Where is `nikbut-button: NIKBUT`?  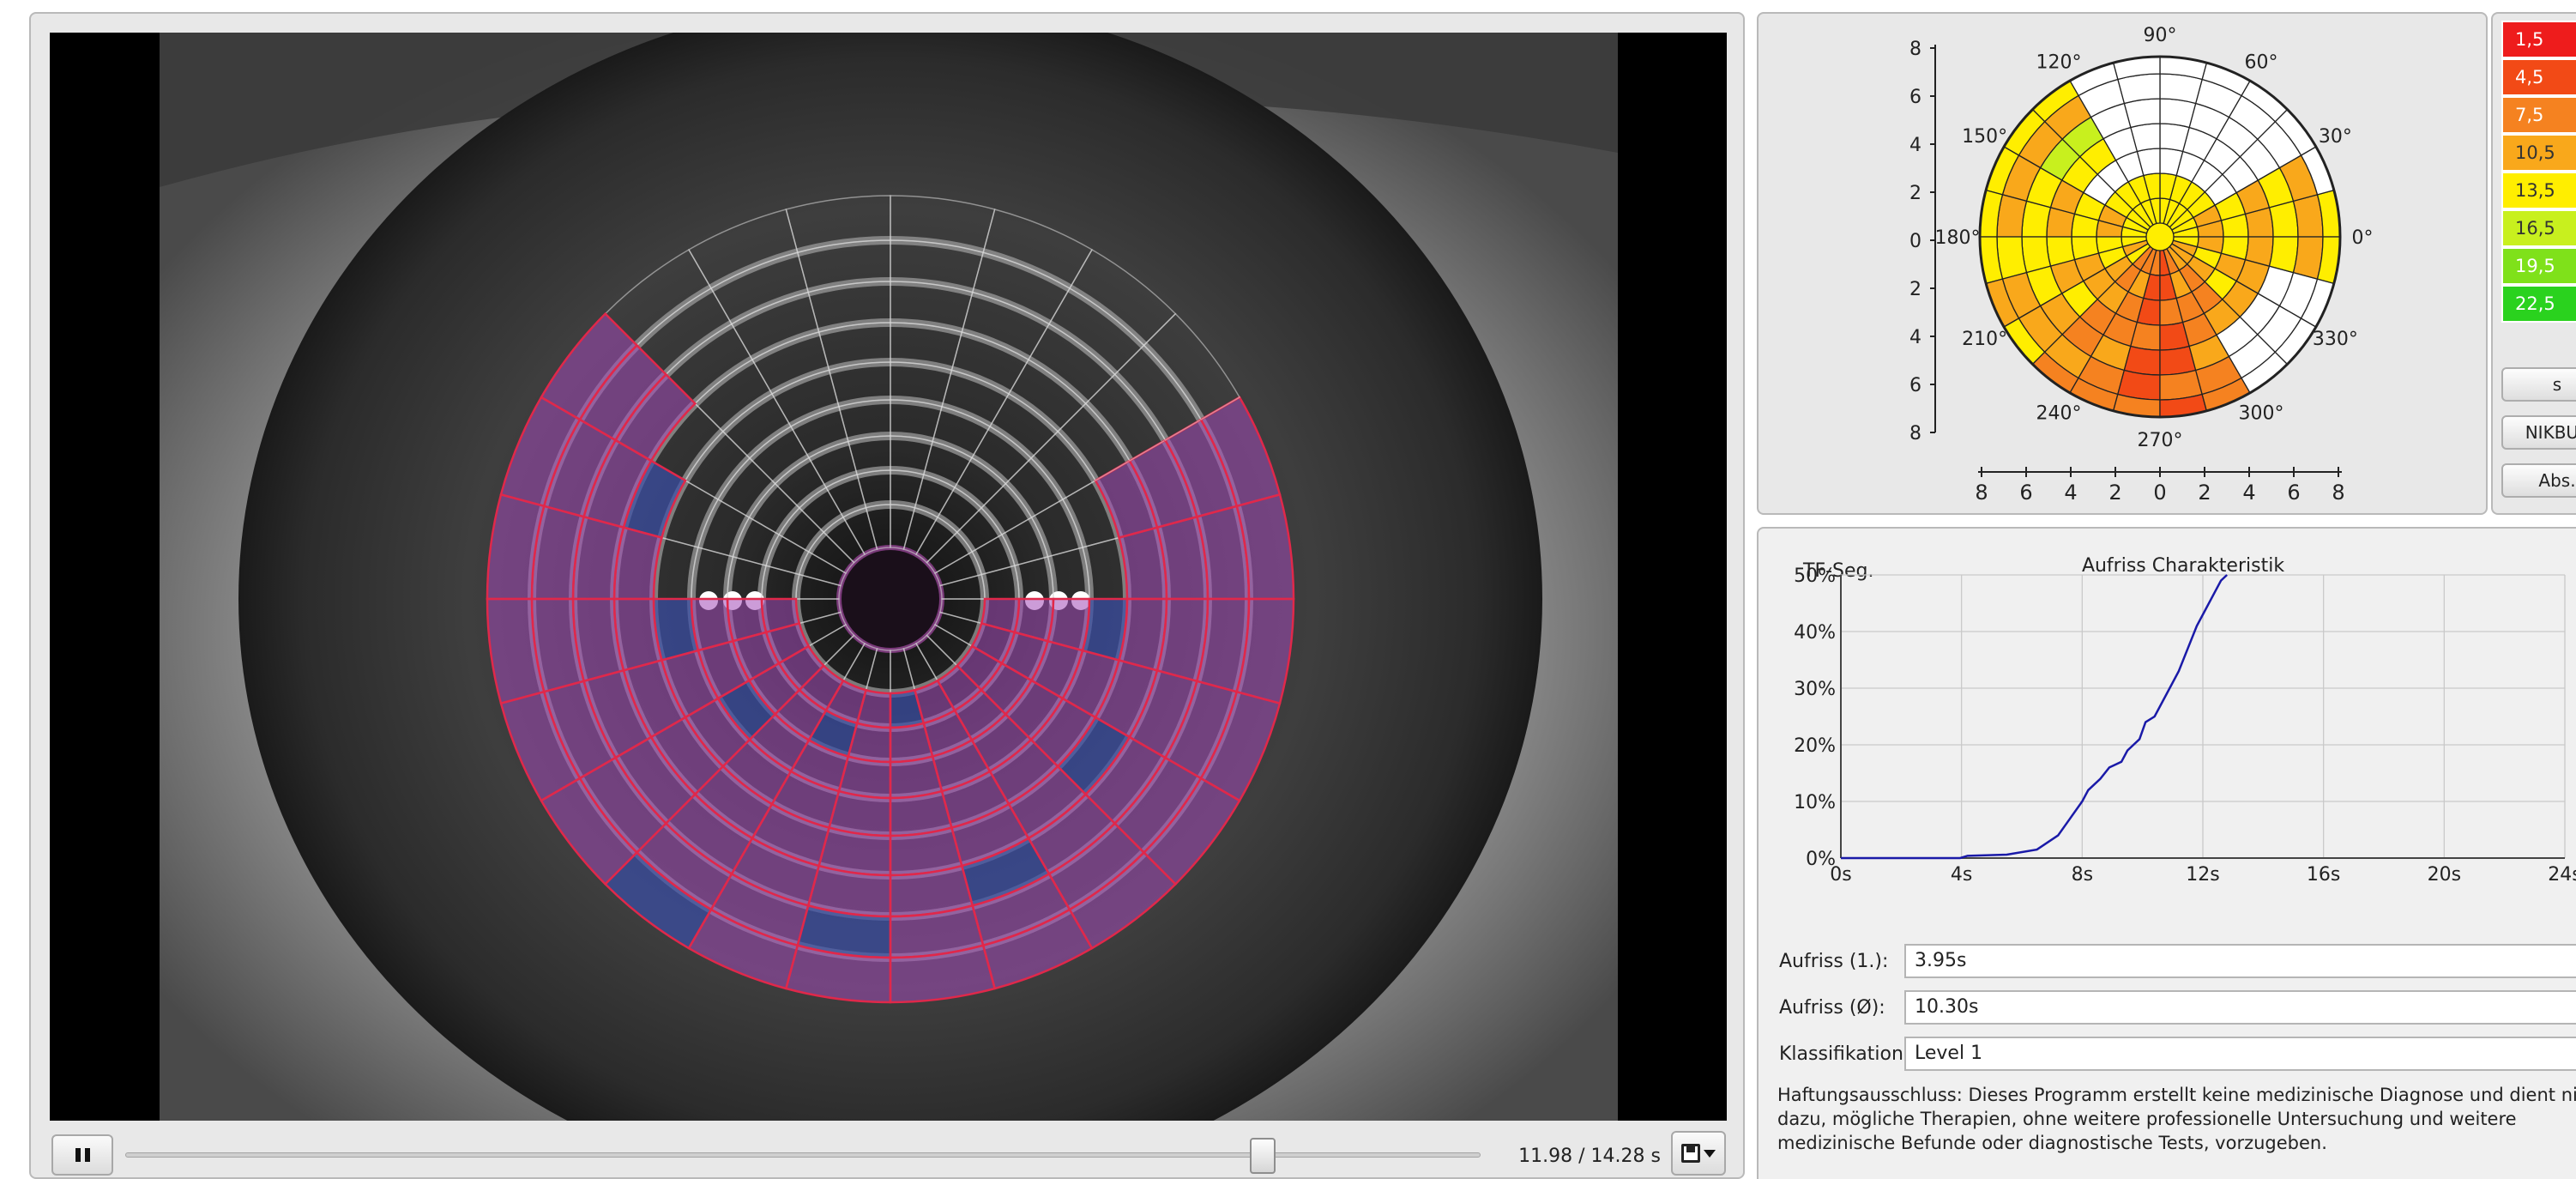 nikbut-button: NIKBUT is located at coordinates (2538, 432).